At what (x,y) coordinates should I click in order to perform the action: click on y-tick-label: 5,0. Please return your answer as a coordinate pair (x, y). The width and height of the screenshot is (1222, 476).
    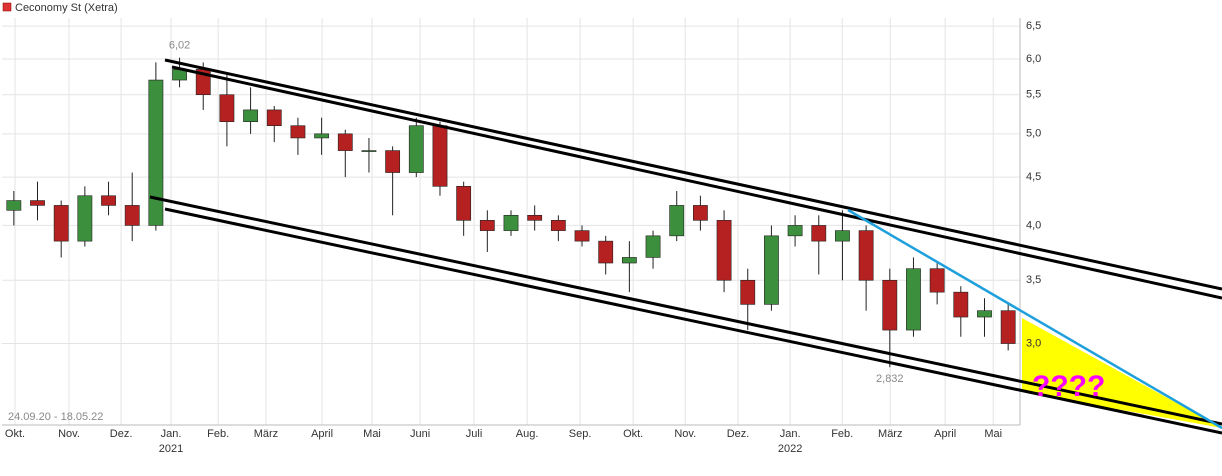
    Looking at the image, I should click on (1033, 134).